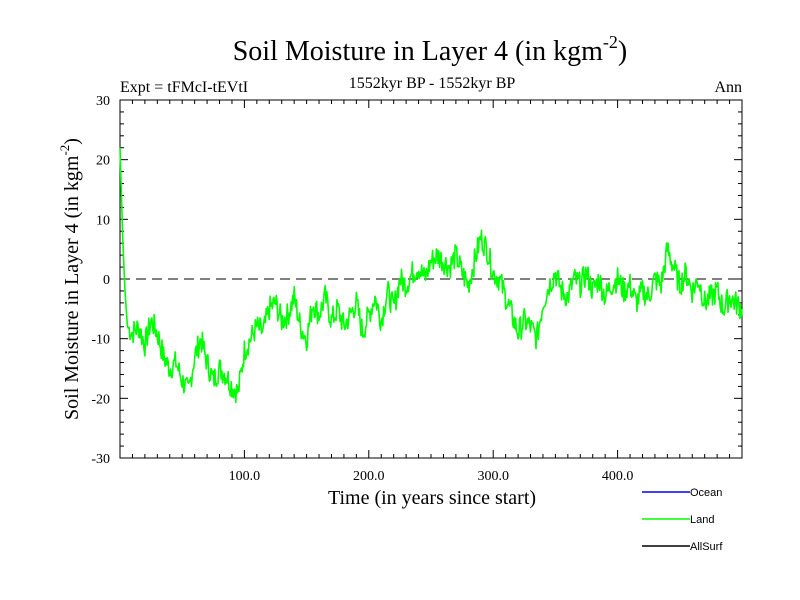 The height and width of the screenshot is (600, 800). What do you see at coordinates (100, 459) in the screenshot?
I see `y-tick-label: -30` at bounding box center [100, 459].